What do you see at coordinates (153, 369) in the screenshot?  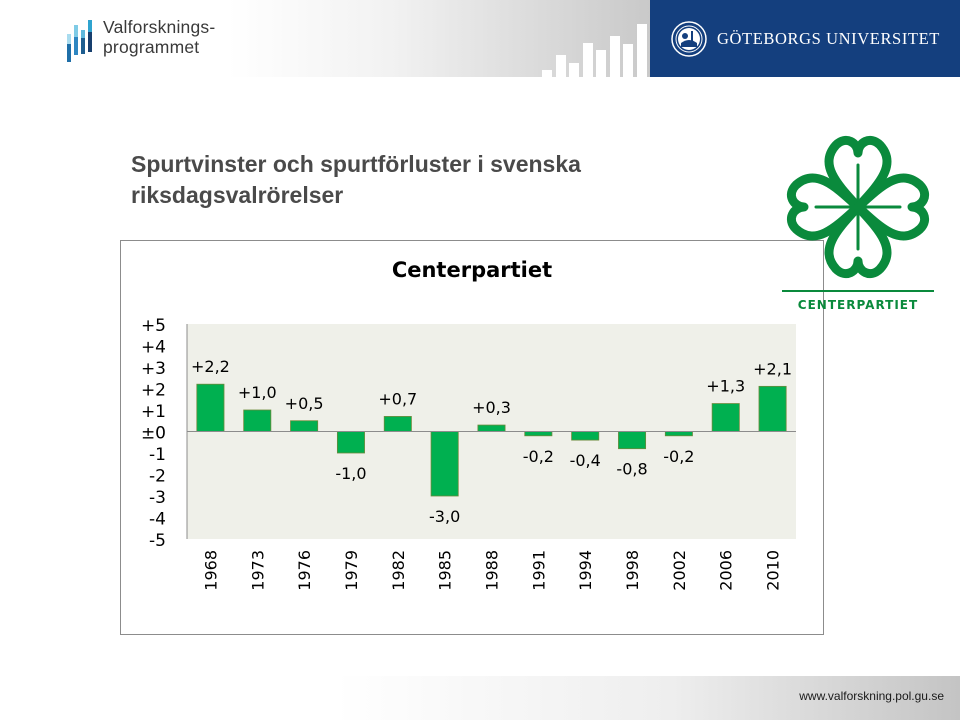 I see `y-tick-label: +3` at bounding box center [153, 369].